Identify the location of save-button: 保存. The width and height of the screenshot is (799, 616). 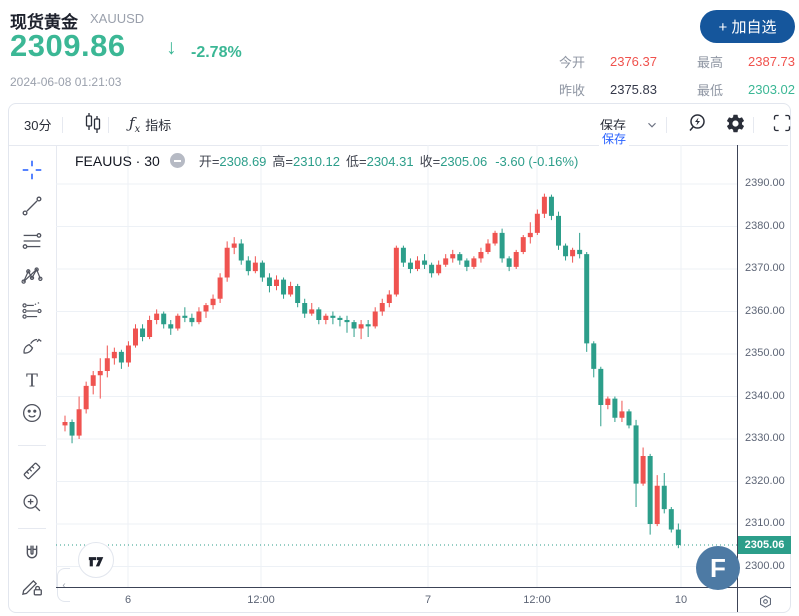
(613, 124).